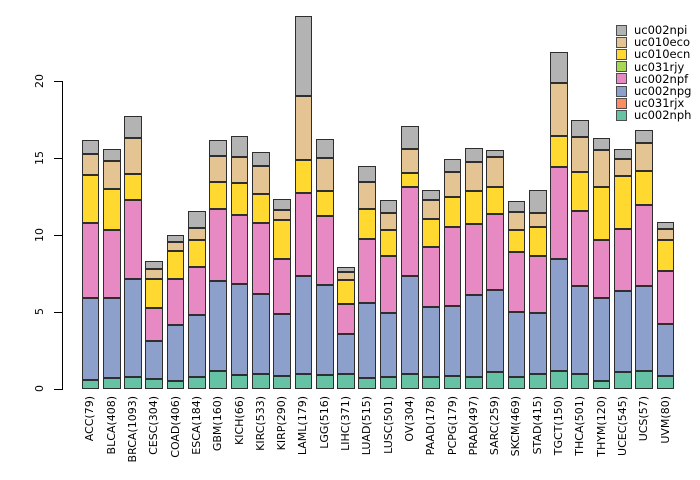  I want to click on bar-thym, so click(601, 263).